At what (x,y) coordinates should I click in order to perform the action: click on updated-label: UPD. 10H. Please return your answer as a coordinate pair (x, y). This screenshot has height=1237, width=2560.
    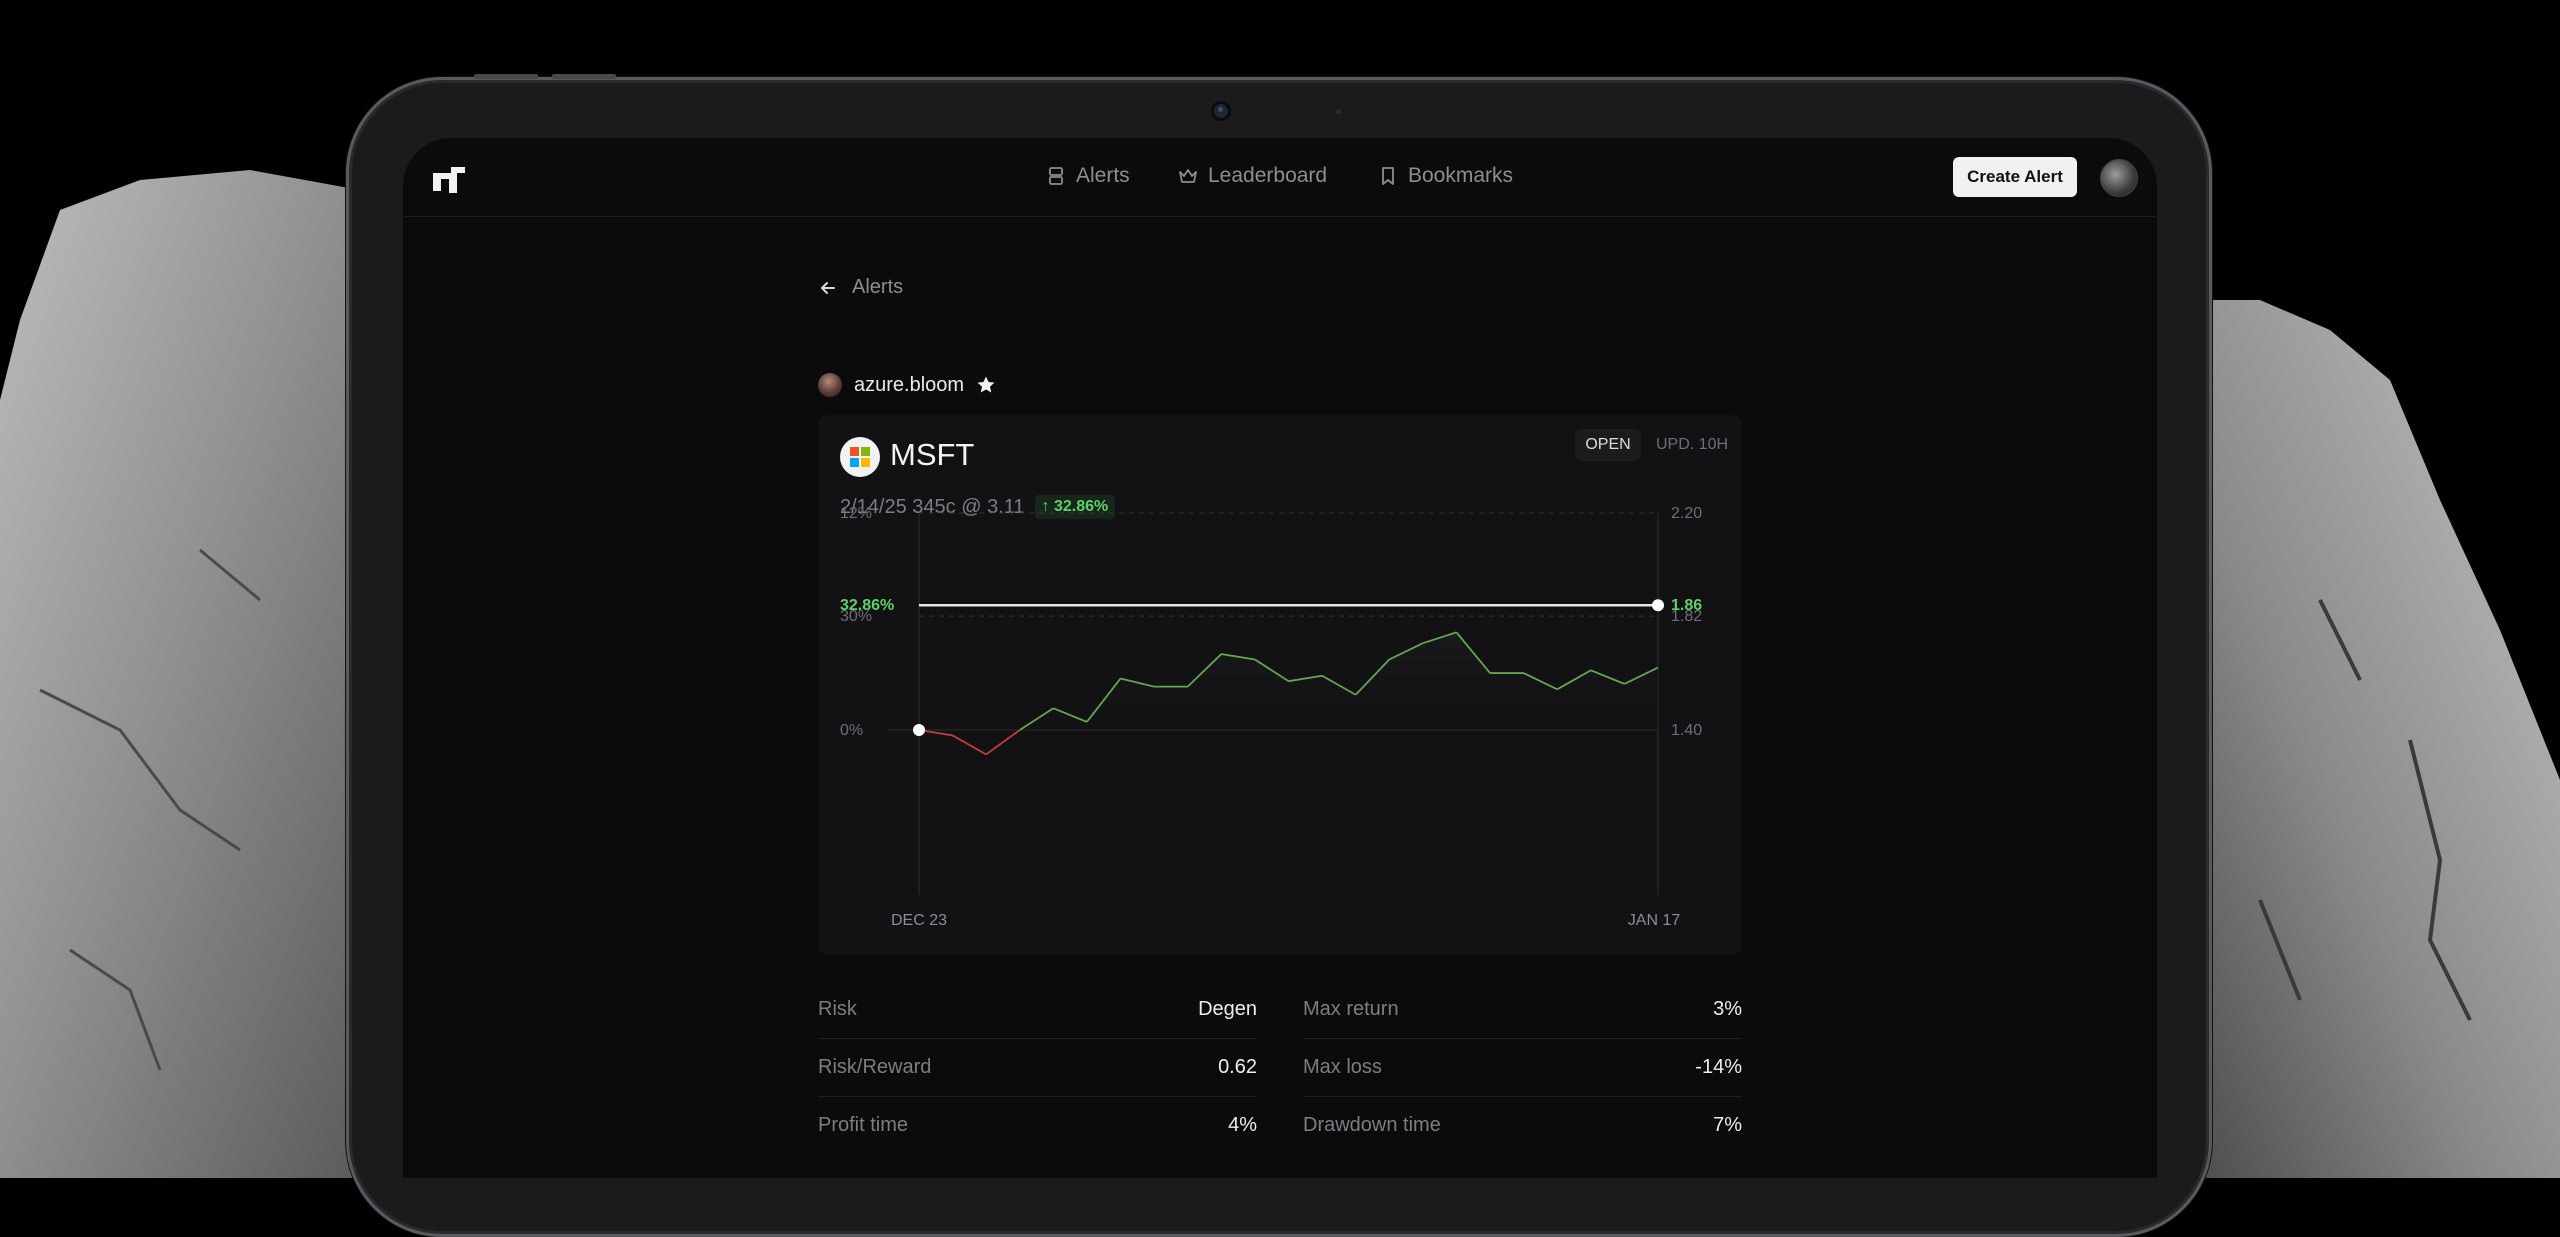
    Looking at the image, I should click on (1692, 444).